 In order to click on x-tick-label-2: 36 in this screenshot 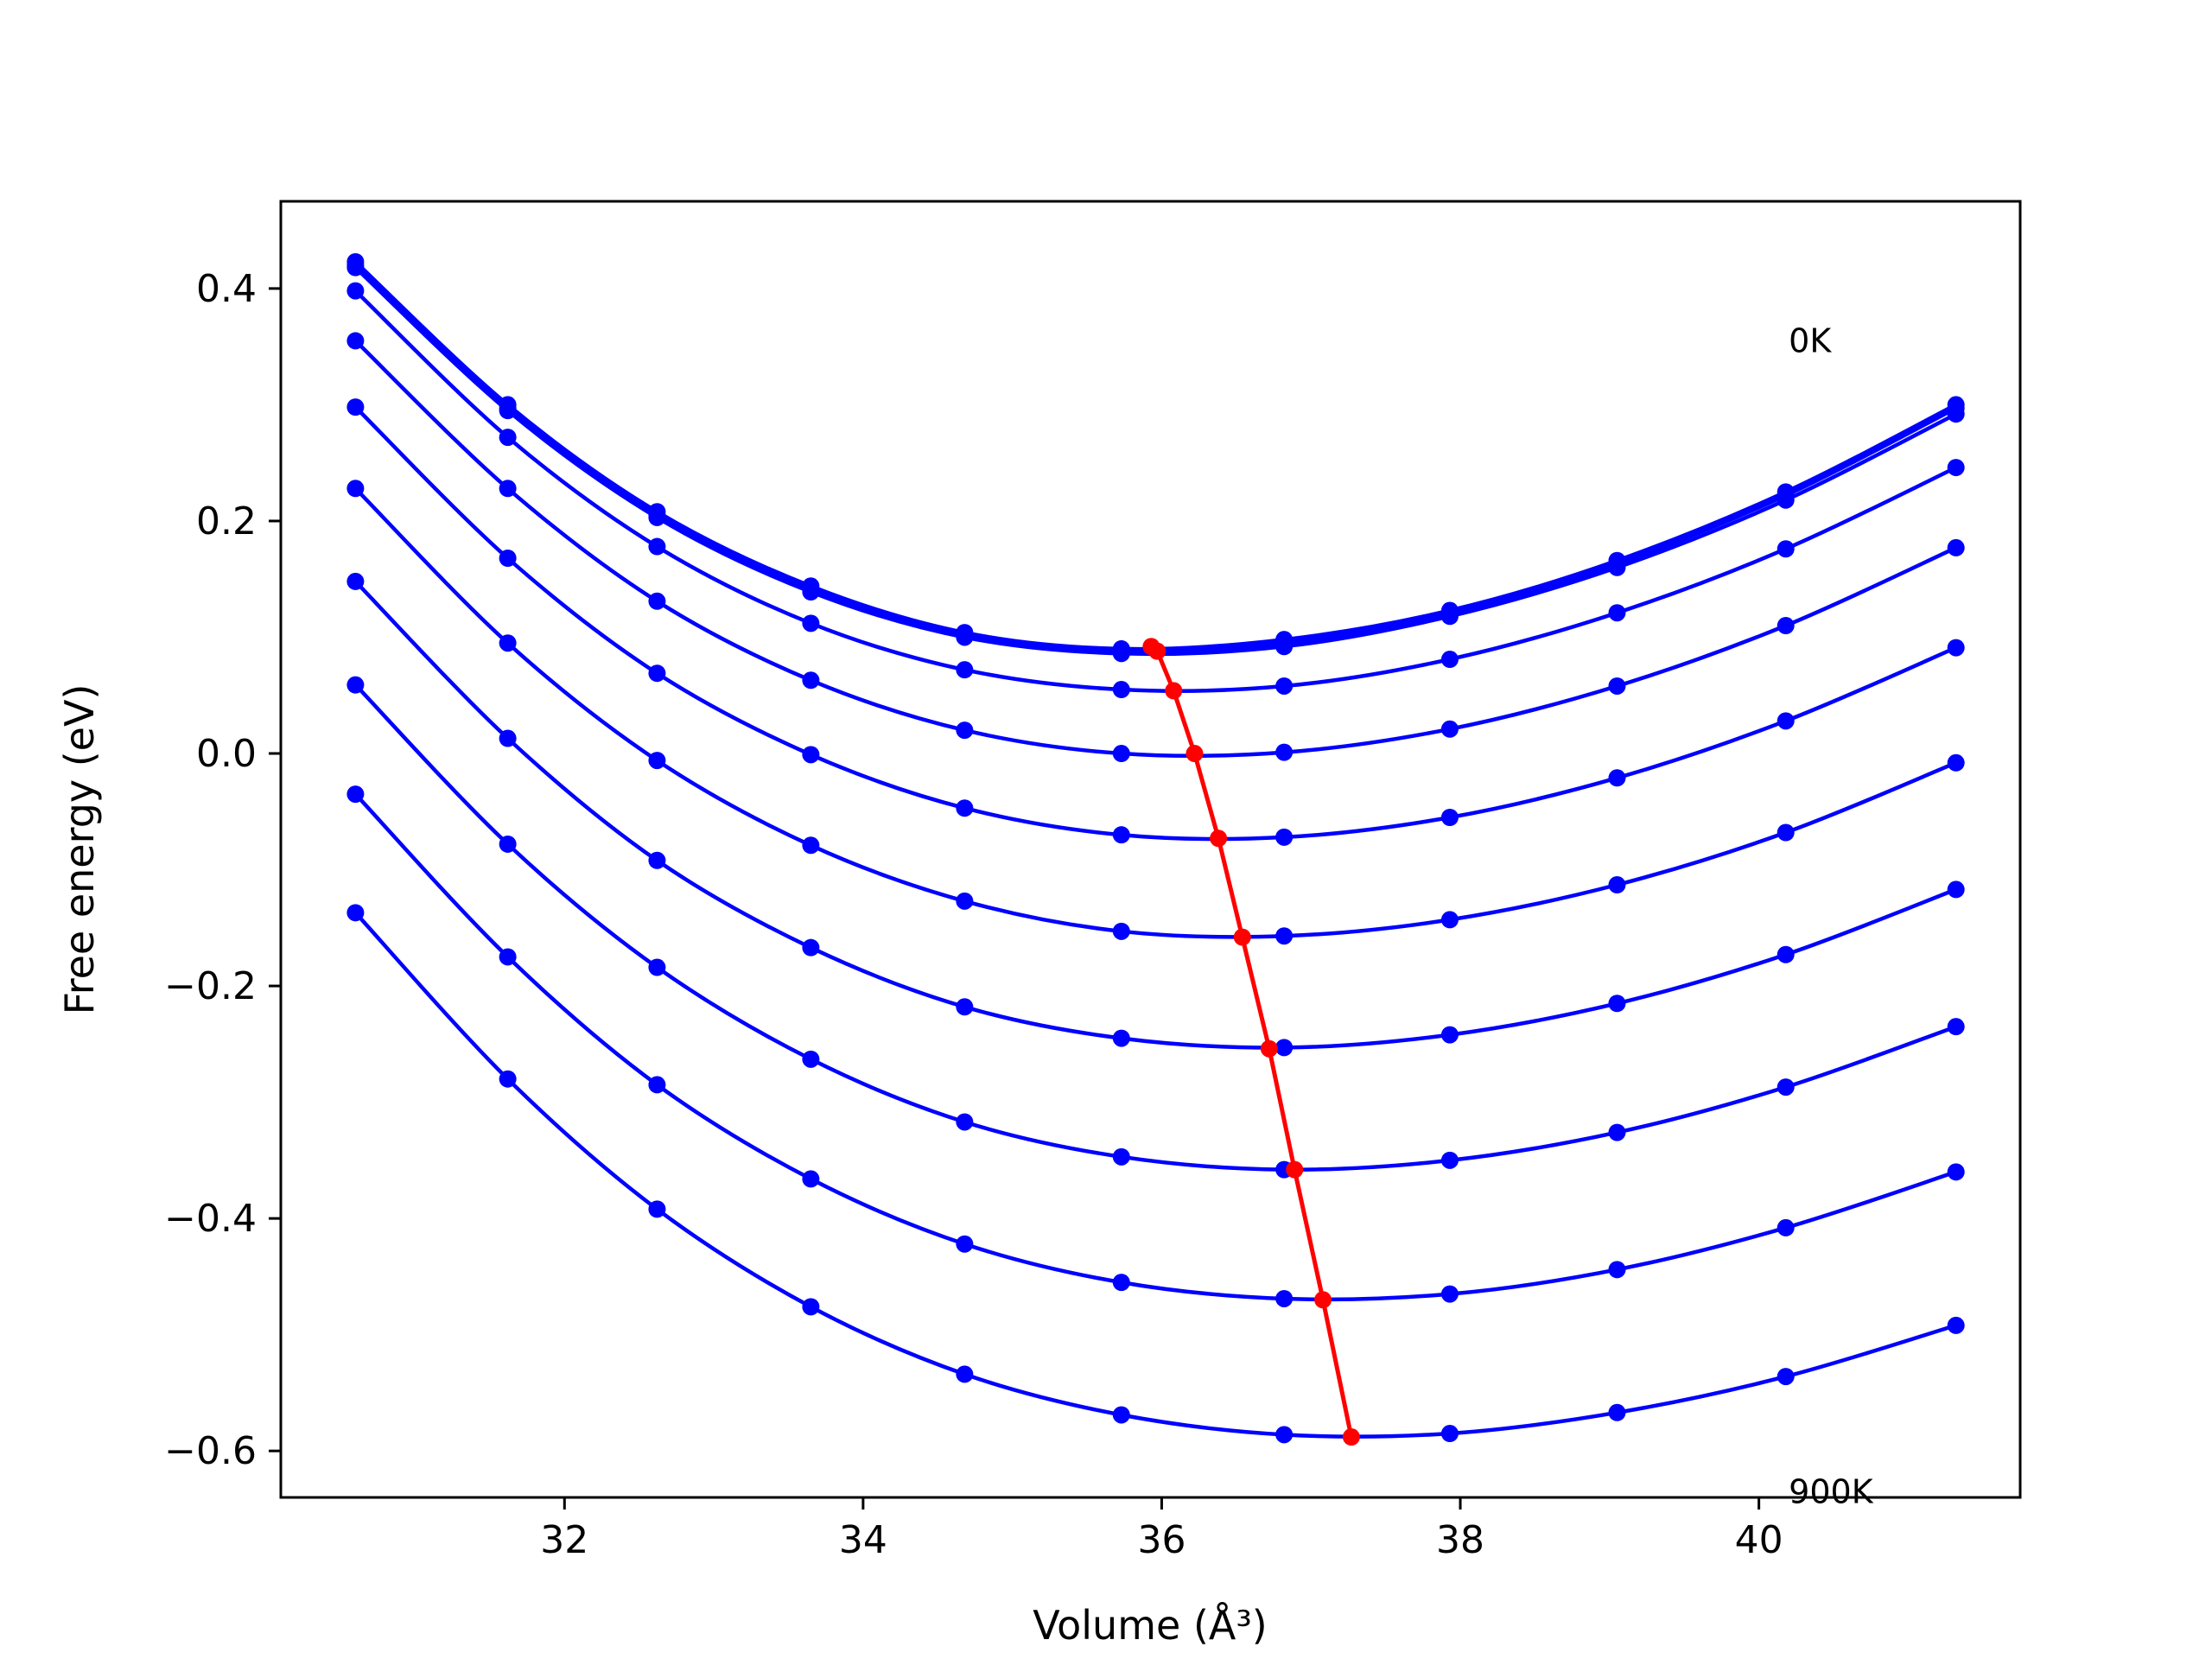, I will do `click(1161, 1540)`.